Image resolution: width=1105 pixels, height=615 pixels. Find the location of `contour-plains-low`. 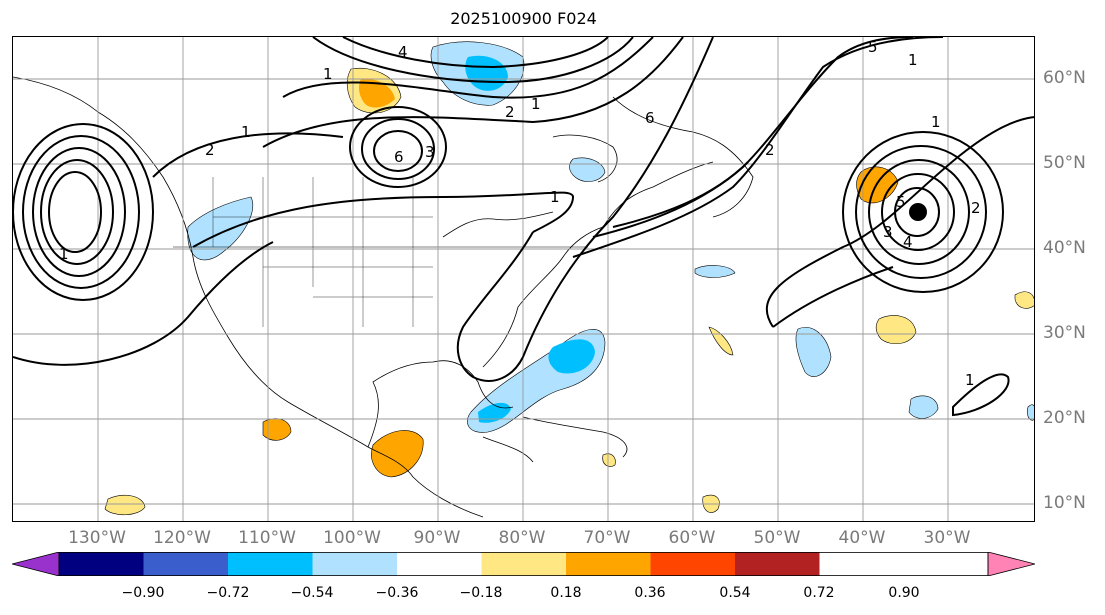

contour-plains-low is located at coordinates (398, 147).